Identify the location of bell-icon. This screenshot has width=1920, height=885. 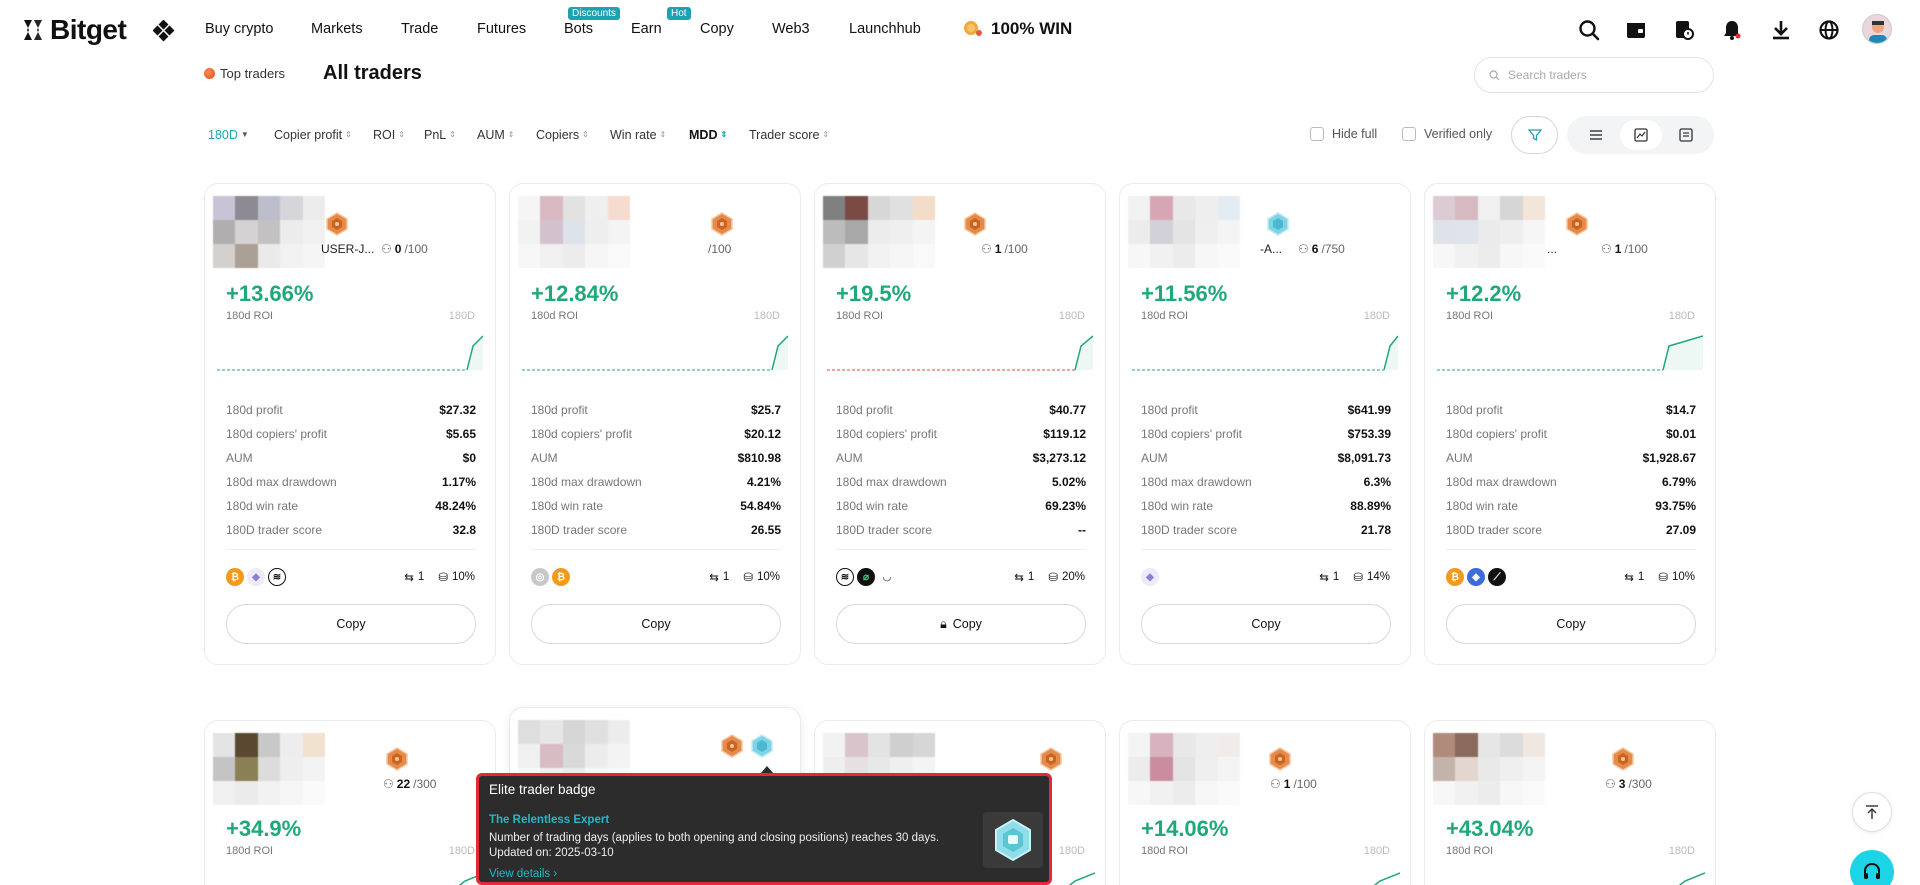
(1732, 30).